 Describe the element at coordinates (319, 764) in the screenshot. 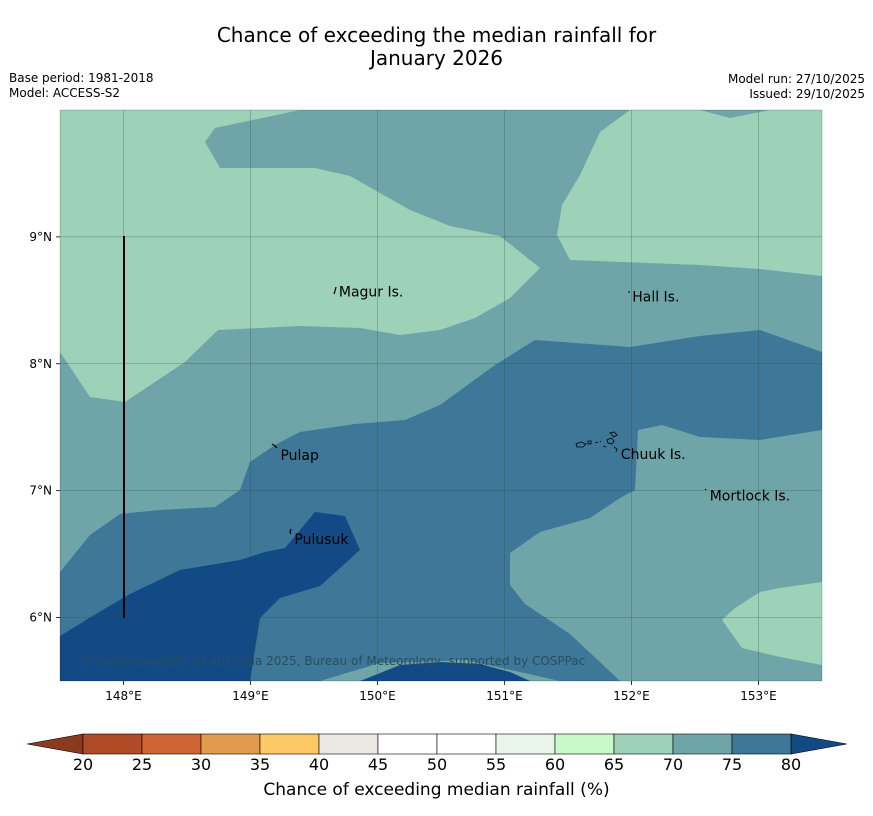

I see `colorbar-tick-label: 40` at that location.